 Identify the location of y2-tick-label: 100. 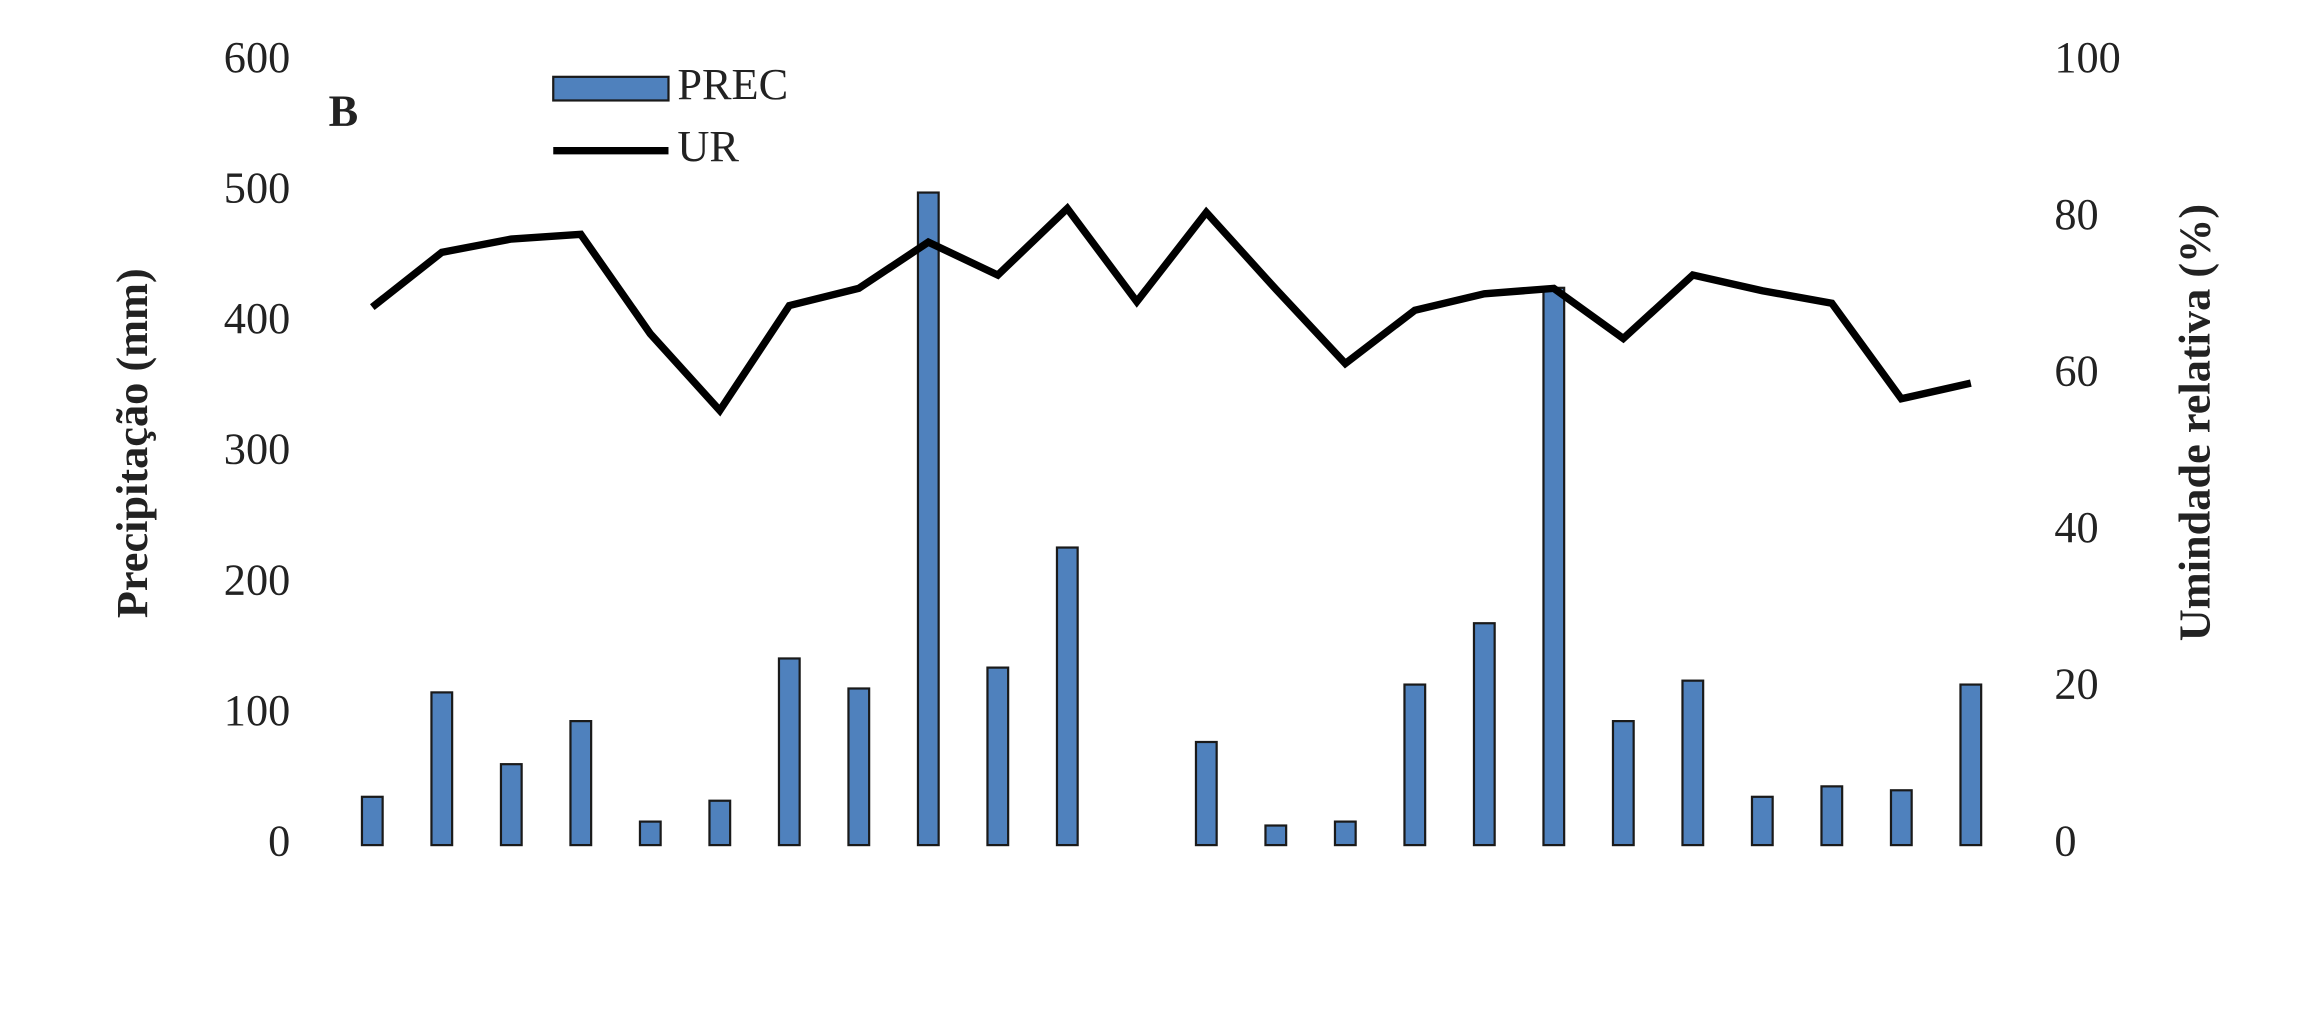
(2087, 57).